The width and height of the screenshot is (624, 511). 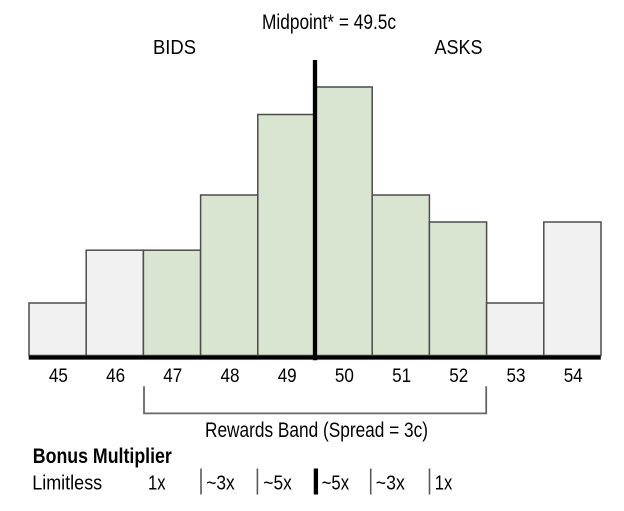 I want to click on svg-text: Midpoint* = 49.5c, so click(x=329, y=22).